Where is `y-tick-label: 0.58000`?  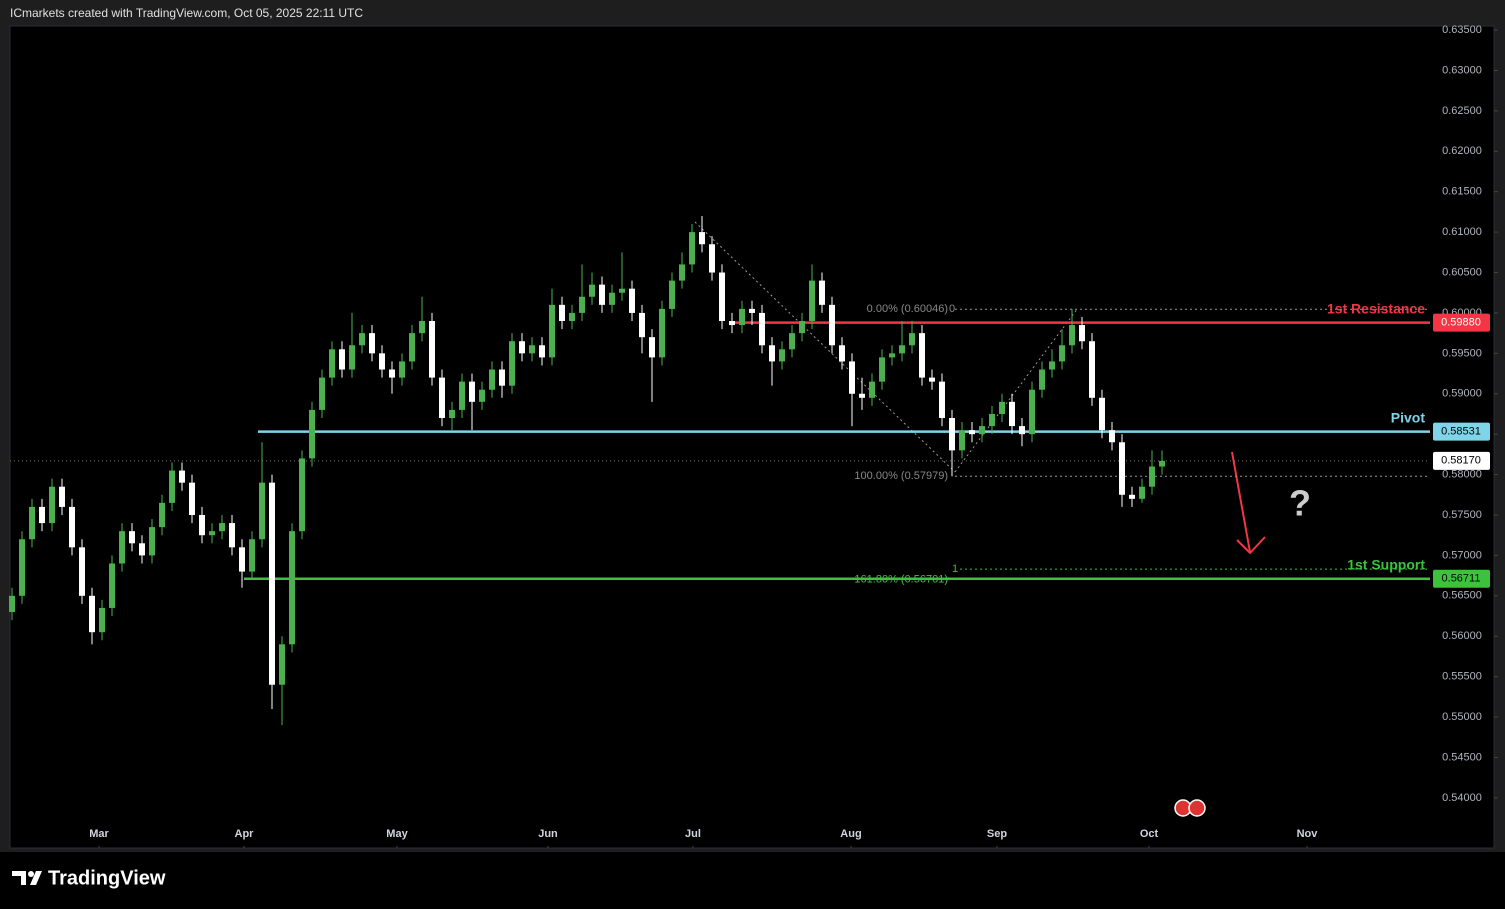
y-tick-label: 0.58000 is located at coordinates (1462, 474).